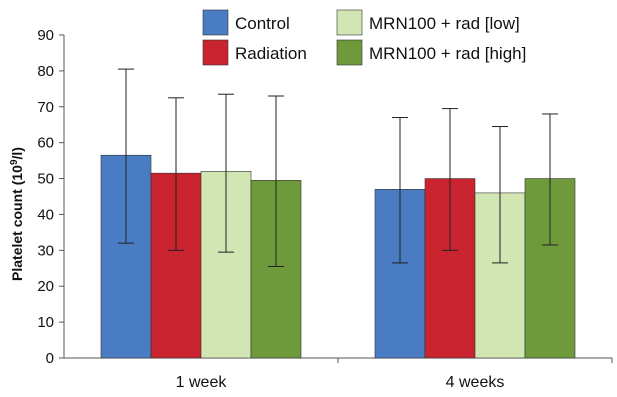 Image resolution: width=617 pixels, height=397 pixels. What do you see at coordinates (17, 223) in the screenshot?
I see `y-axis-label-main: Platelet count (10` at bounding box center [17, 223].